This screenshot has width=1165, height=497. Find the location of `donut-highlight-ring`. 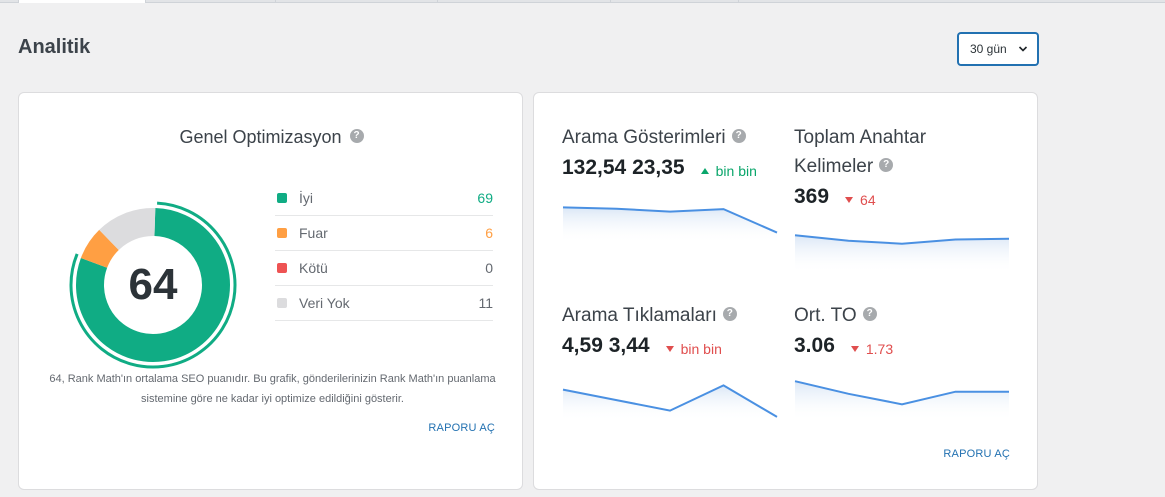

donut-highlight-ring is located at coordinates (153, 285).